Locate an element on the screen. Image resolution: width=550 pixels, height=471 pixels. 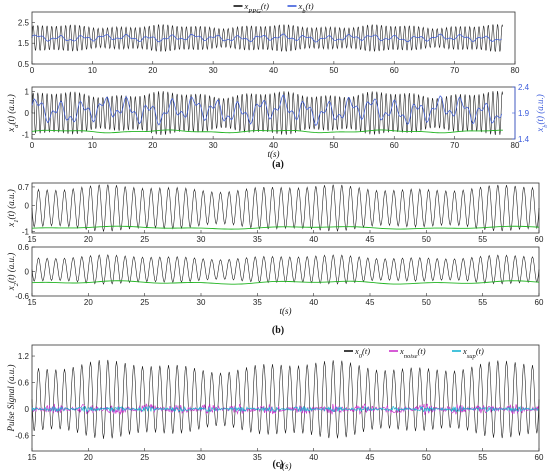
series-x-2-t- is located at coordinates (285, 269).